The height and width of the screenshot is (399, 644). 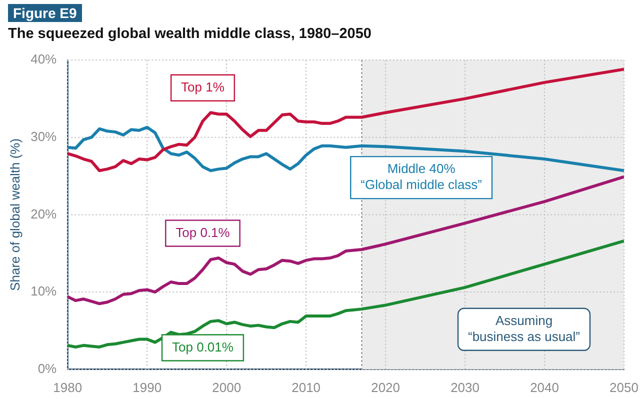 What do you see at coordinates (45, 13) in the screenshot?
I see `chart-title: Figure E9` at bounding box center [45, 13].